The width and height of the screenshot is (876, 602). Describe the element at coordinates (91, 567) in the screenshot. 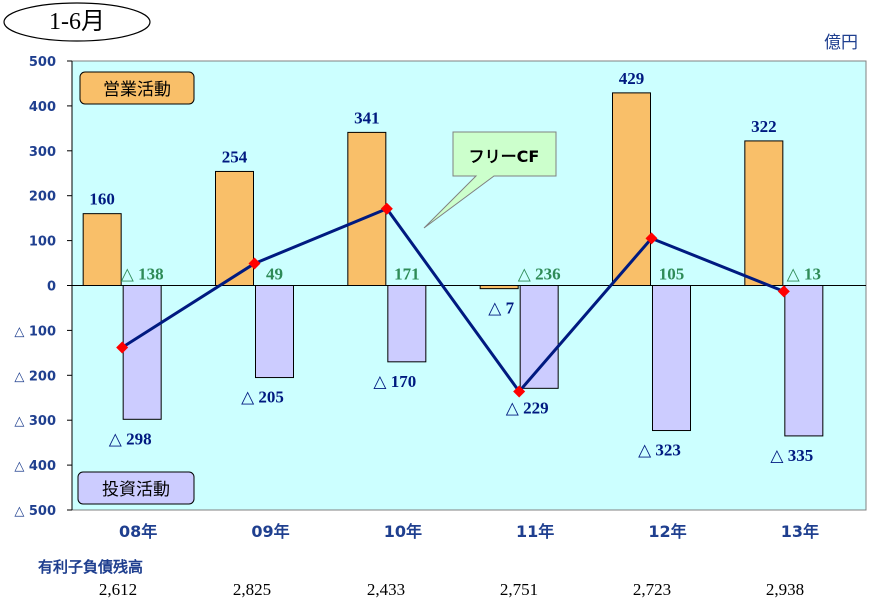

I see `debt-title: 有利子負債残高` at that location.